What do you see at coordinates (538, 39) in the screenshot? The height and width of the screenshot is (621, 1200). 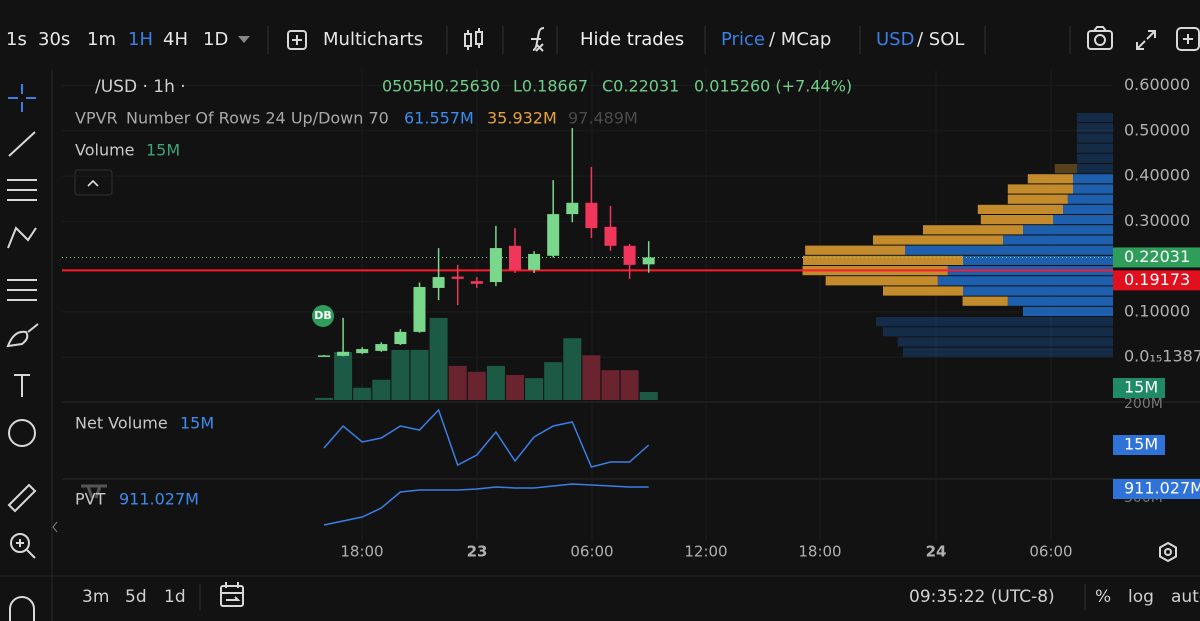 I see `fx-icon` at bounding box center [538, 39].